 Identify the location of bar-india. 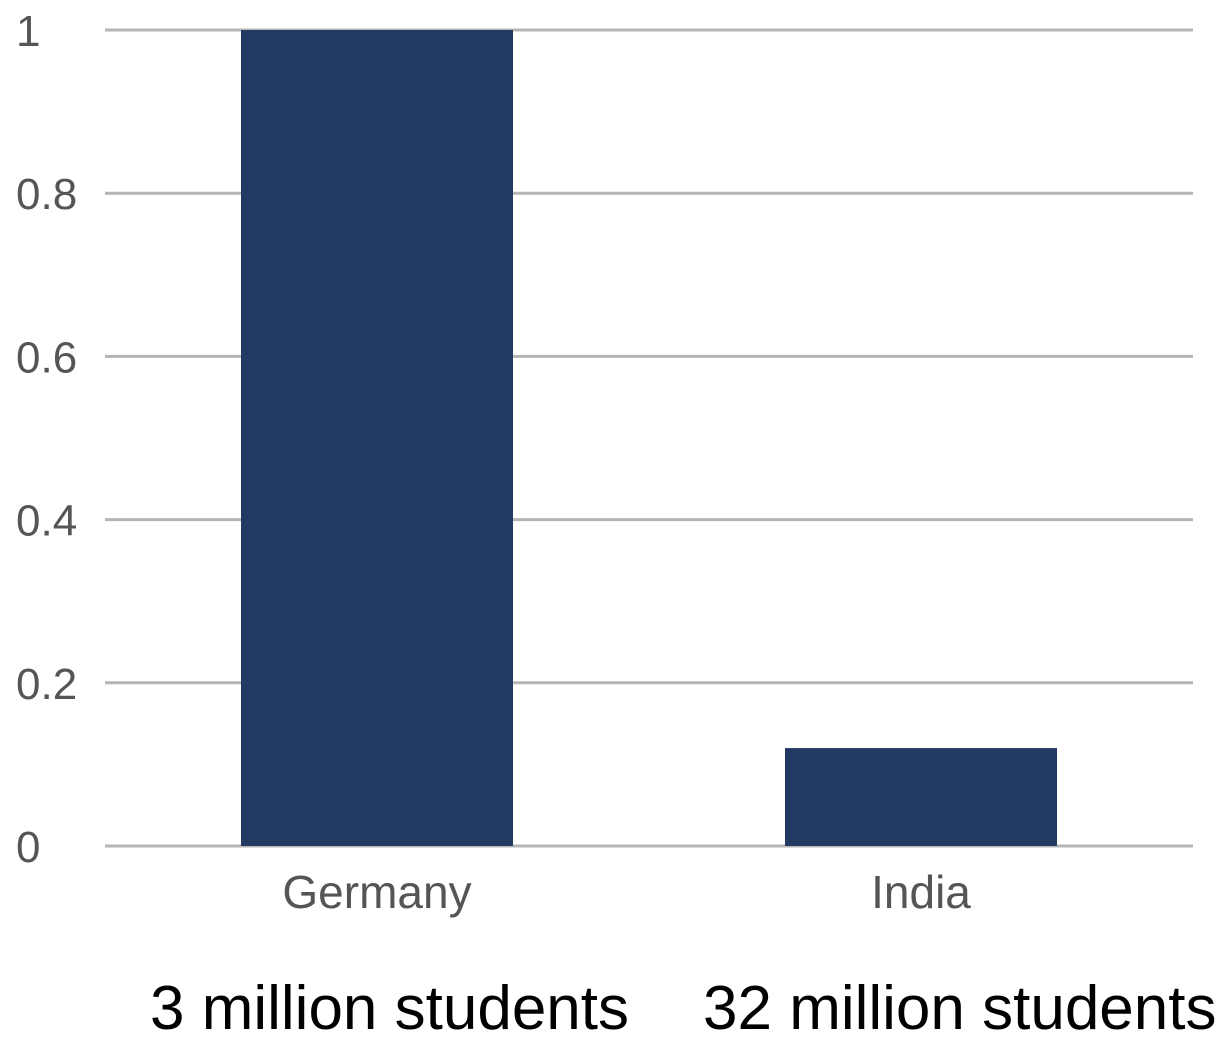
(921, 797).